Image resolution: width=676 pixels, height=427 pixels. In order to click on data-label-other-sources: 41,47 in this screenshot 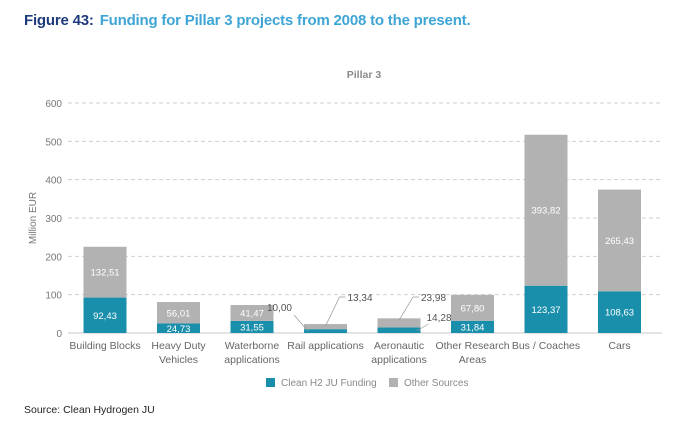, I will do `click(252, 313)`.